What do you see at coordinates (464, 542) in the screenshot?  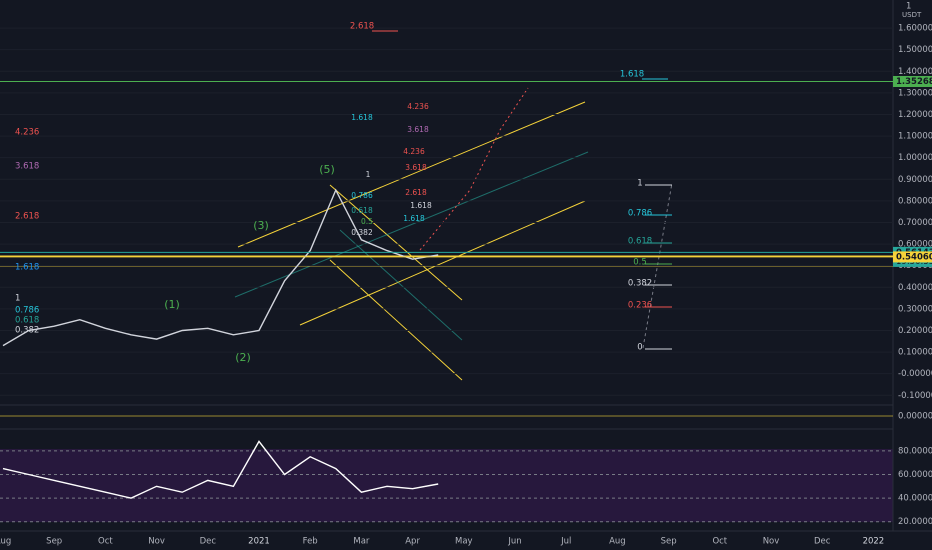 I see `x-tick-label: May` at bounding box center [464, 542].